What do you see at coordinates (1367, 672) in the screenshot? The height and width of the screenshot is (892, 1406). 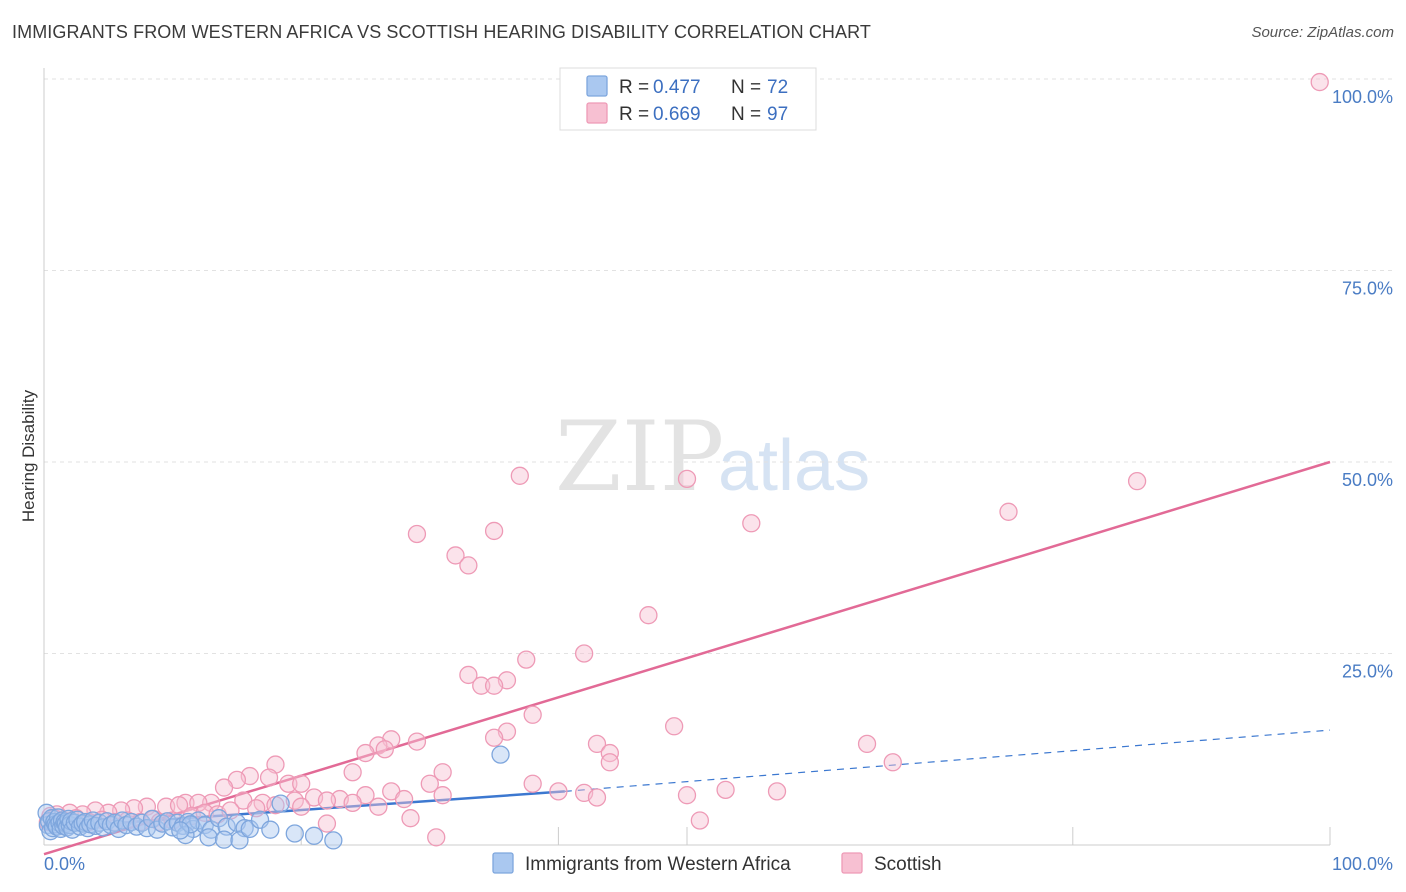 I see `y-tick-label-0: 25.0%` at bounding box center [1367, 672].